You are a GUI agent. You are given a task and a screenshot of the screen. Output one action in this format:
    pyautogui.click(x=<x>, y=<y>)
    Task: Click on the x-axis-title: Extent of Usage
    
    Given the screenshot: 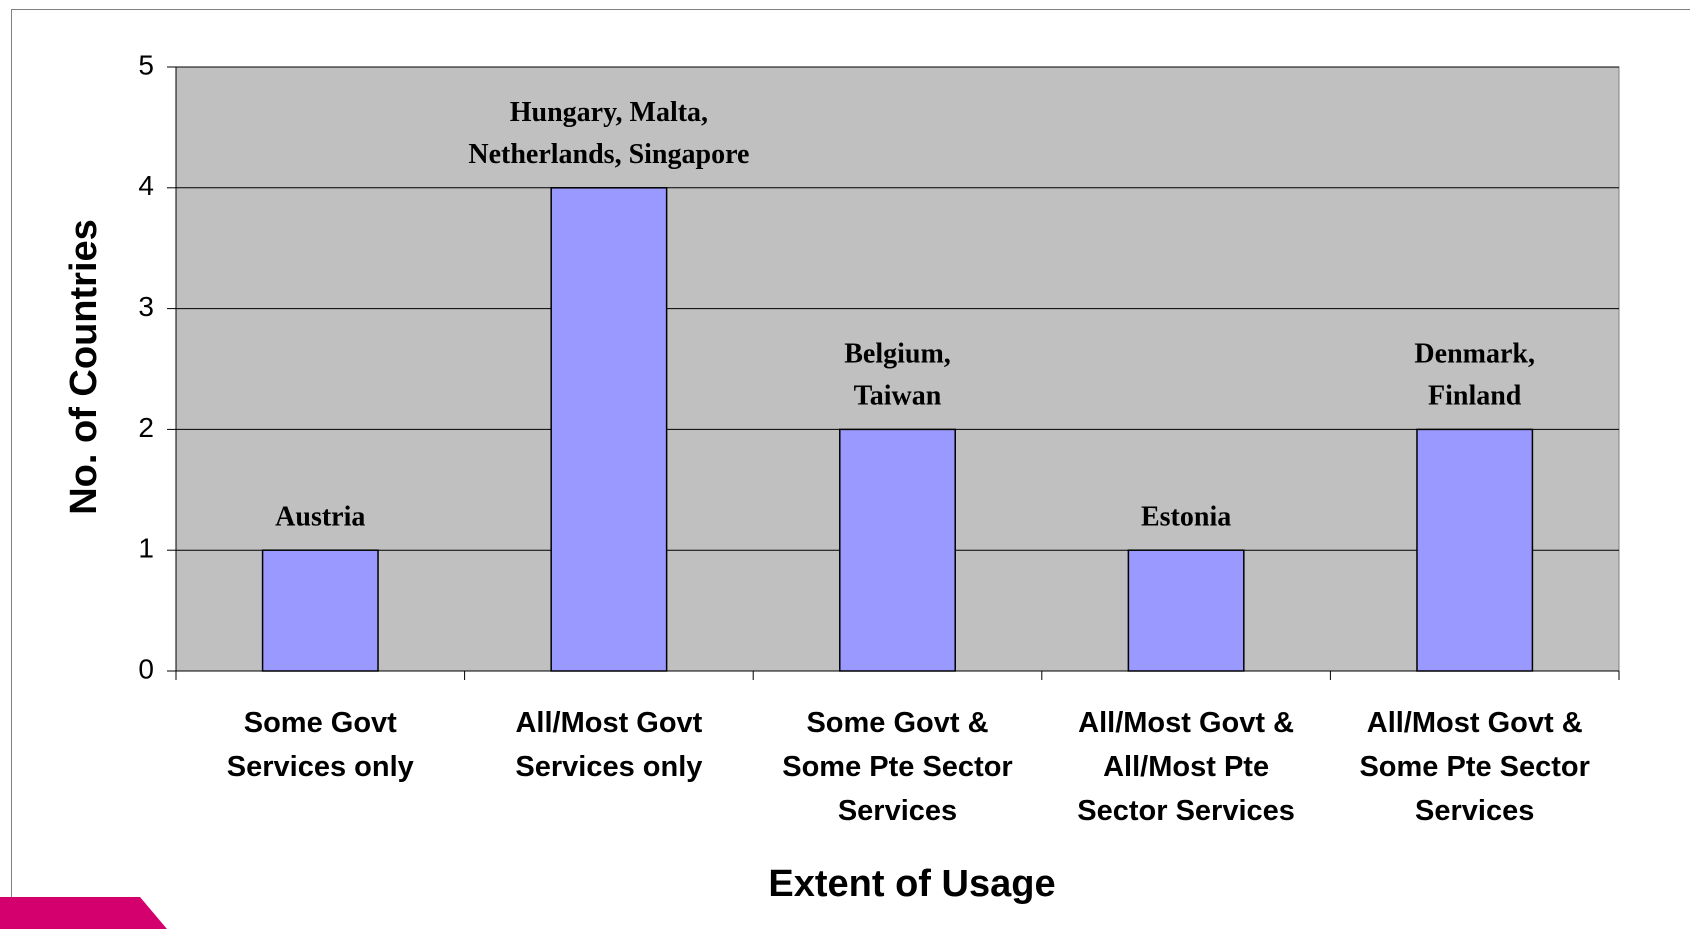 What is the action you would take?
    pyautogui.click(x=911, y=884)
    